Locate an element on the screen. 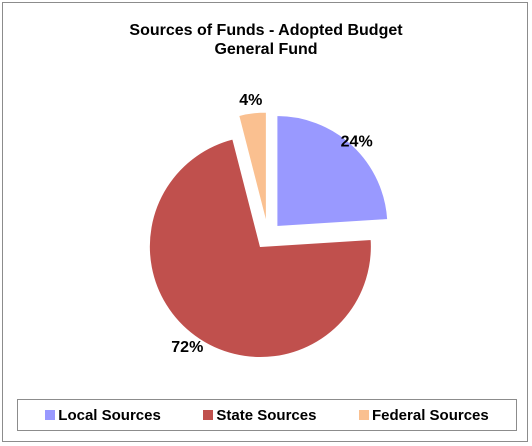 The image size is (532, 446). legend-swatch-local is located at coordinates (50, 415).